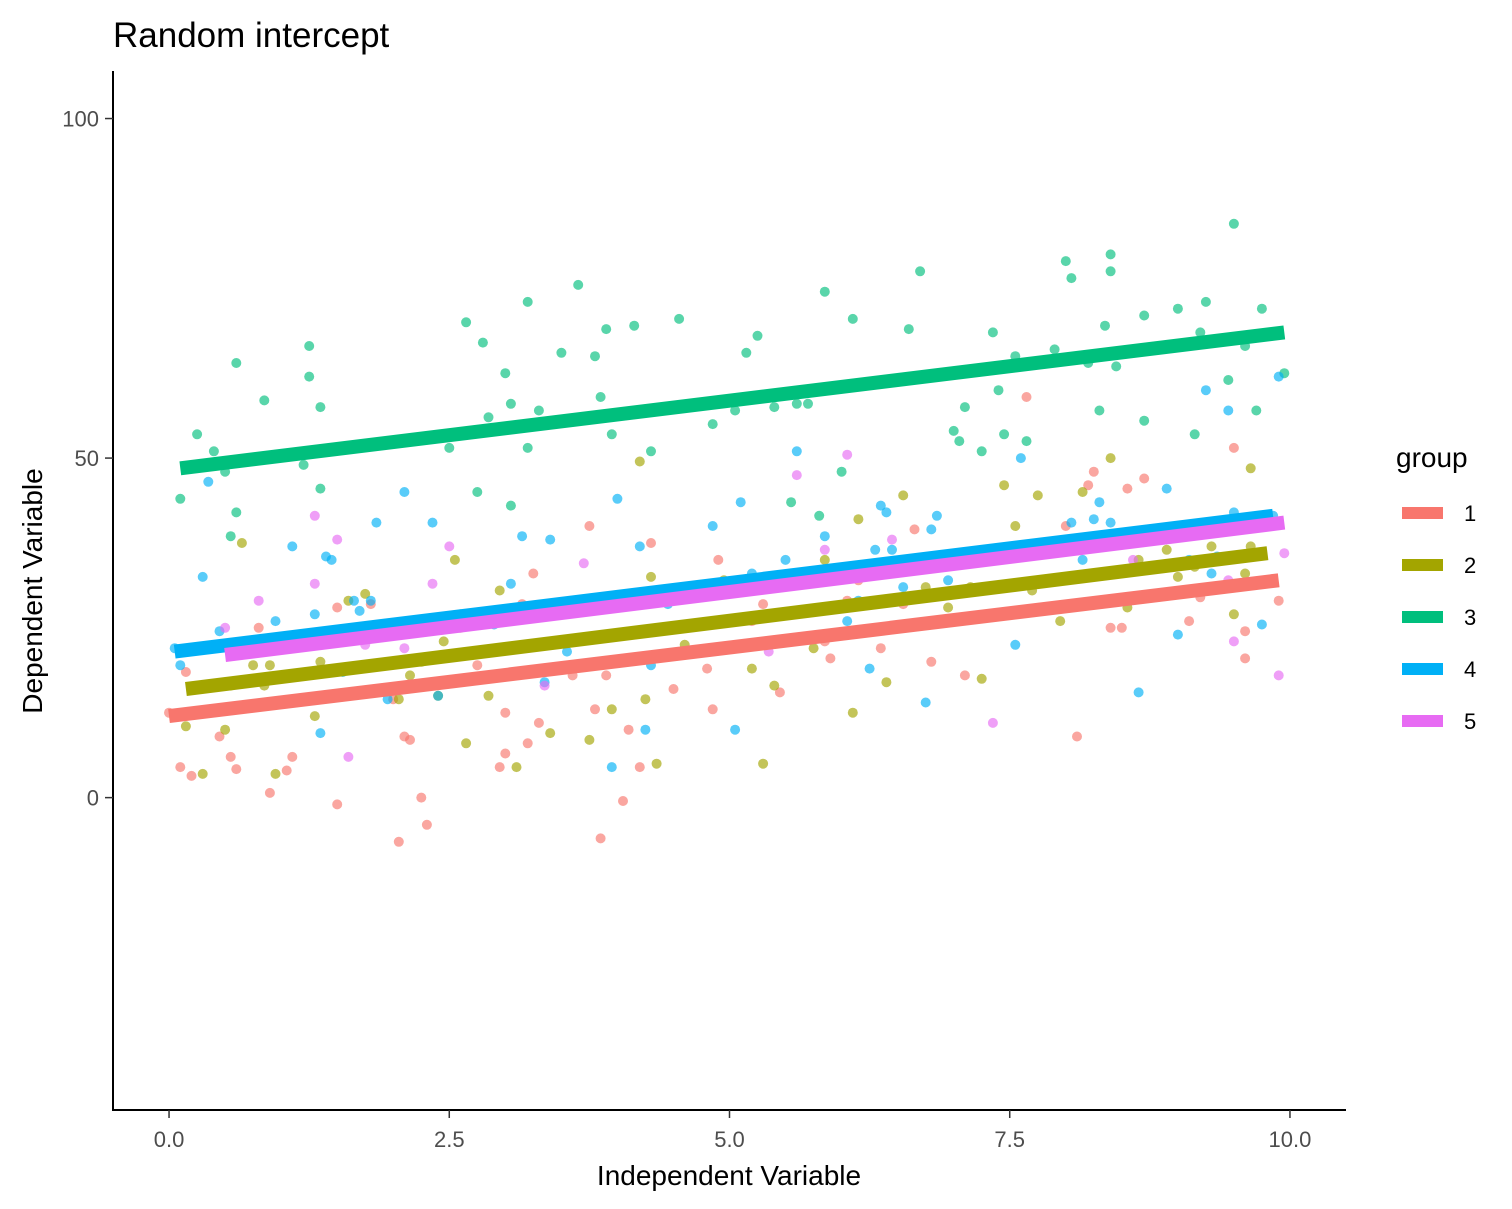  I want to click on x-tick-label-2: 5.0, so click(729, 1139).